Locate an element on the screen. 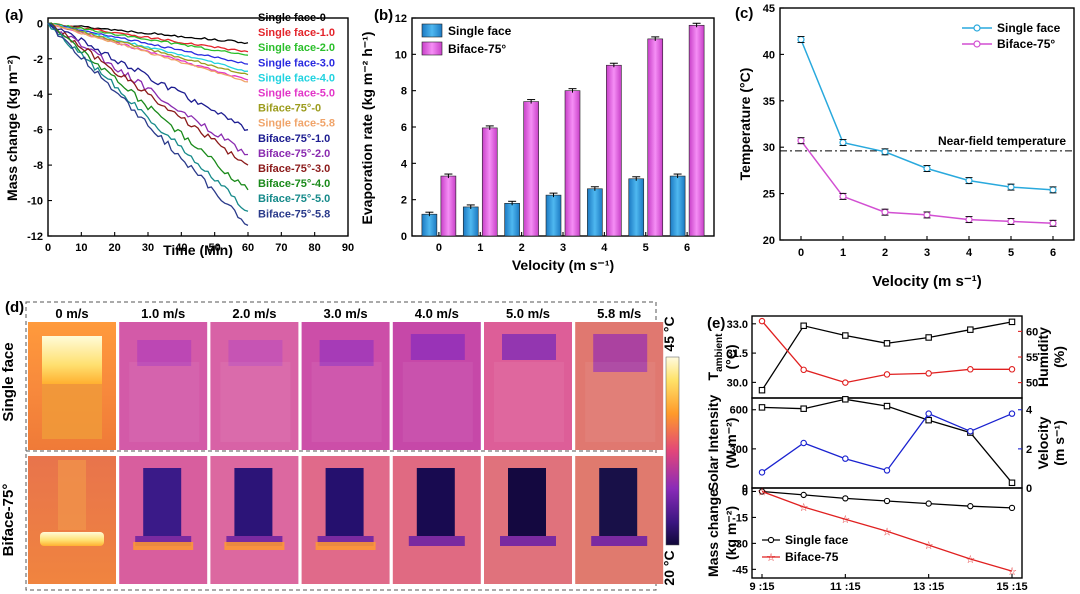  y-tick-label-b: 8 is located at coordinates (404, 92).